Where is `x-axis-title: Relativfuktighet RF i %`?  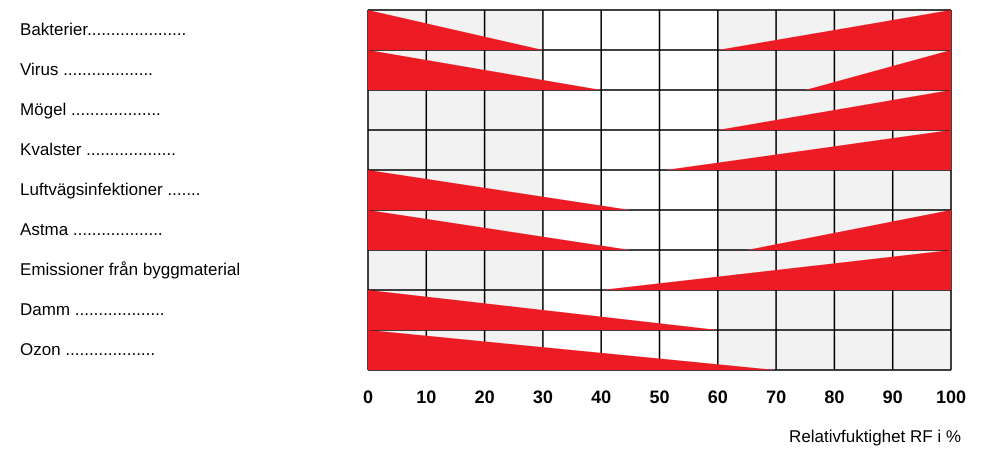 x-axis-title: Relativfuktighet RF i % is located at coordinates (875, 436).